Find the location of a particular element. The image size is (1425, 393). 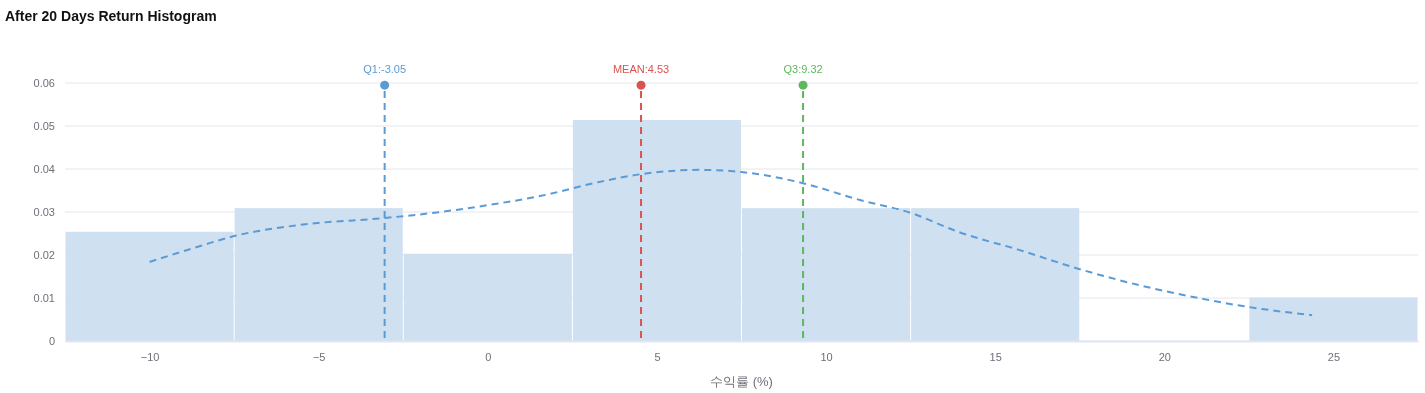

y-tick-label: 0 is located at coordinates (51, 341).